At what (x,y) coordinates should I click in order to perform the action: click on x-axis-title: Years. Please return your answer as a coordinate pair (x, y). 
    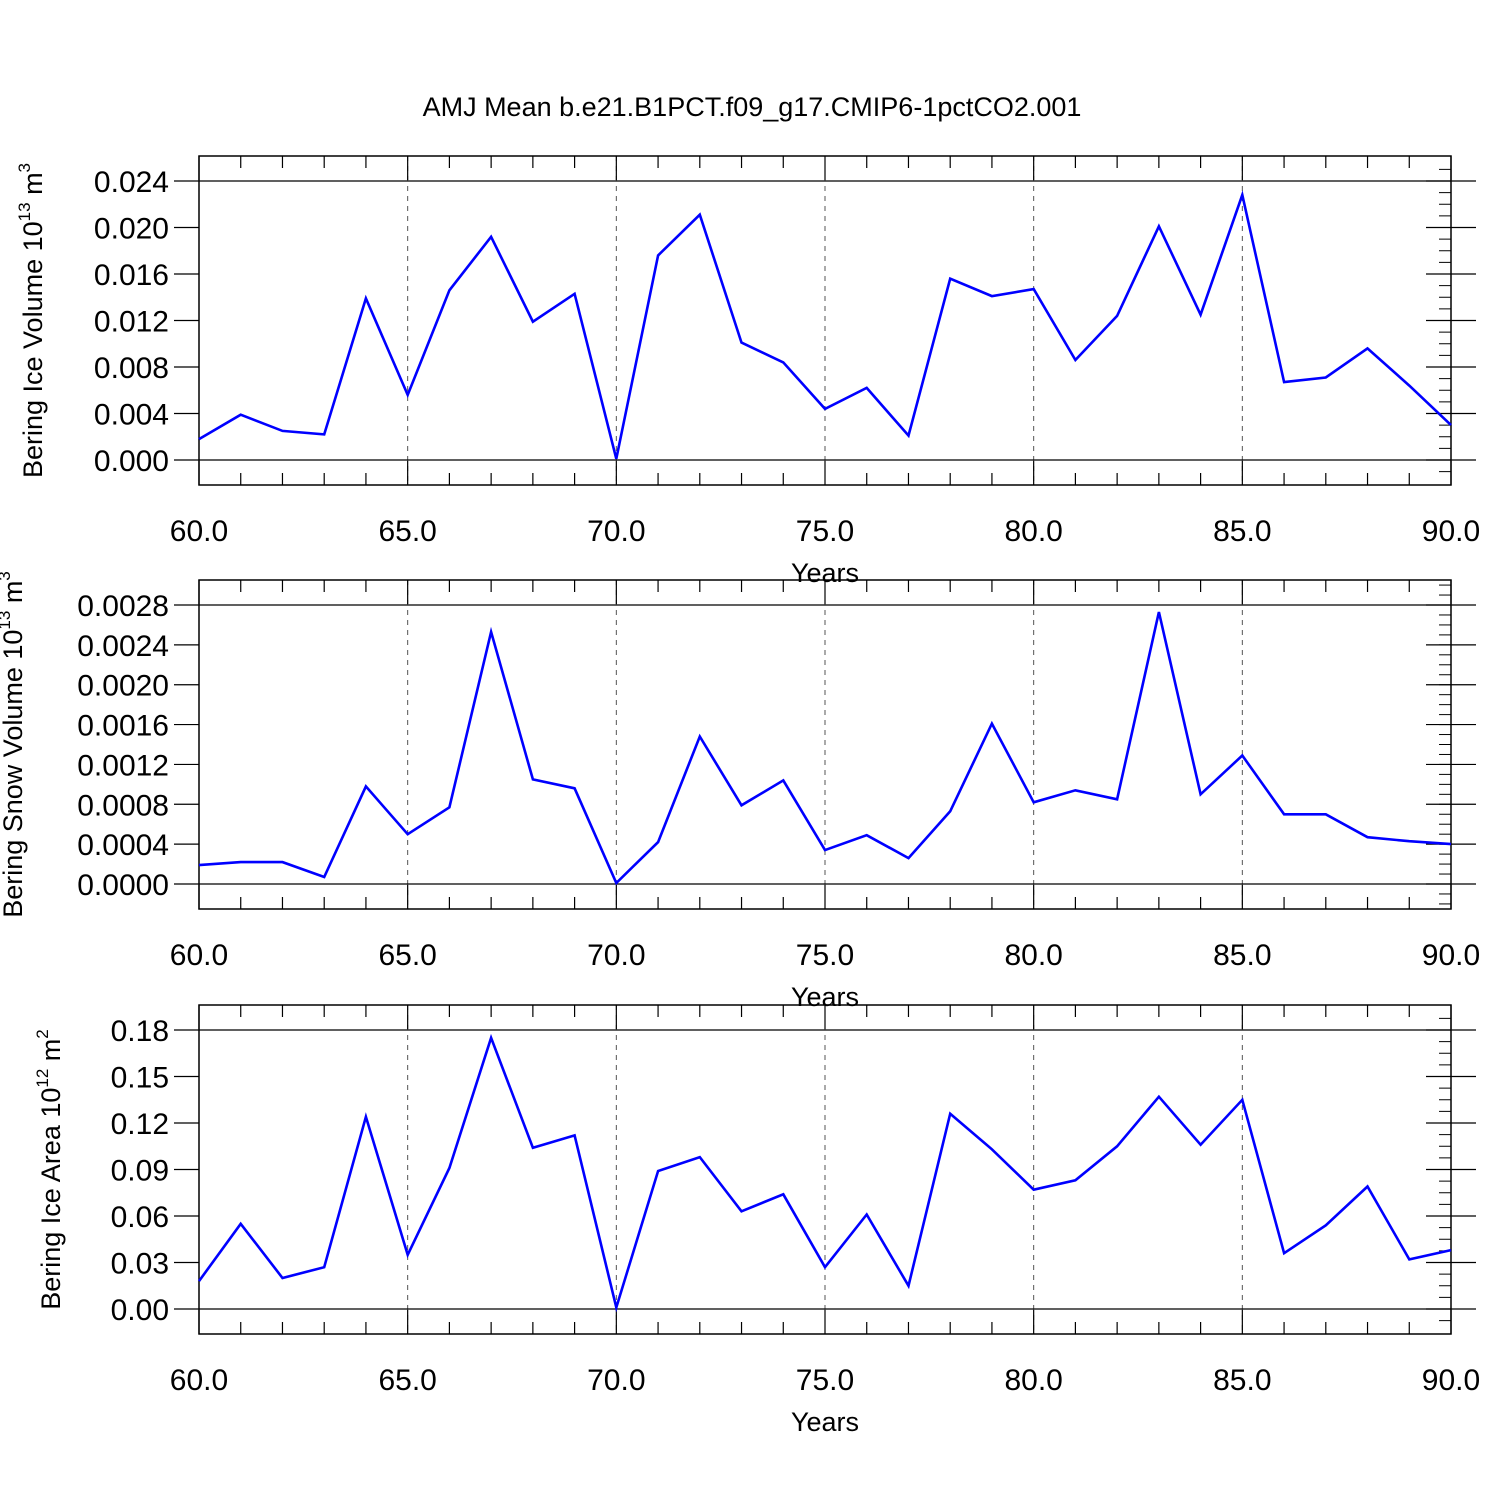
    Looking at the image, I should click on (825, 1422).